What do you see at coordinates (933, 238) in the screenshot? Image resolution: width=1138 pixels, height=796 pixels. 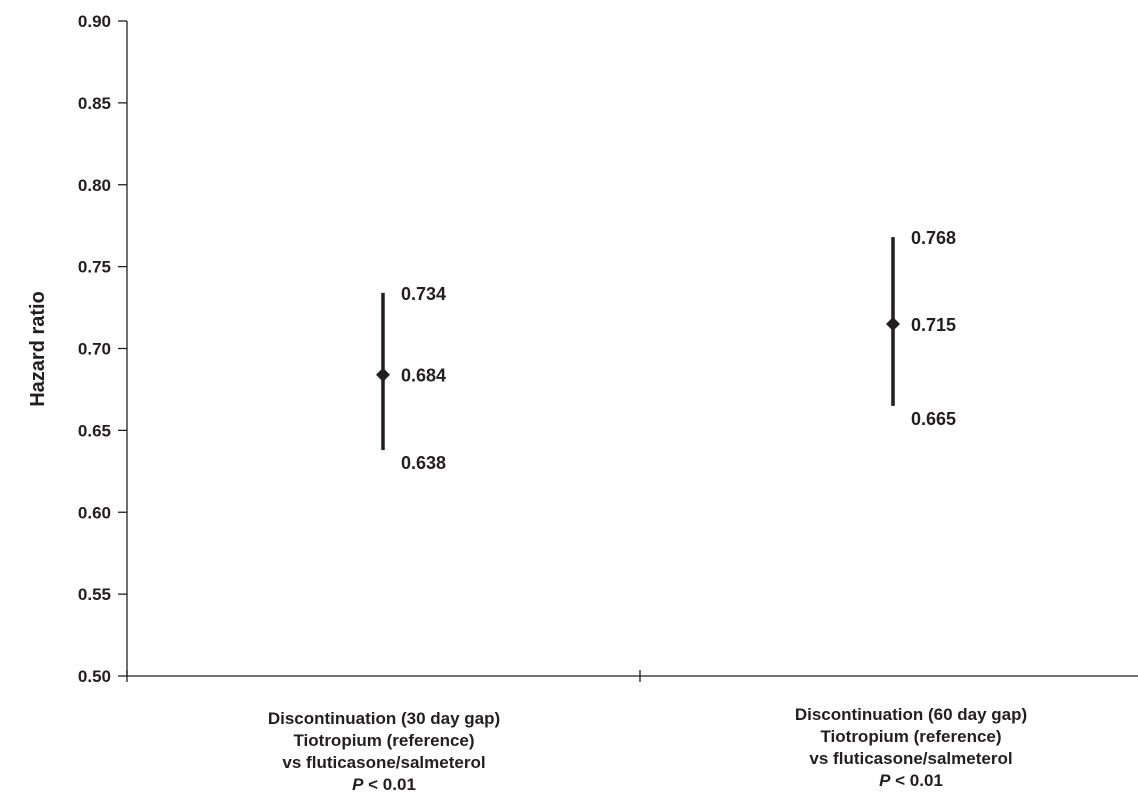 I see `upper-ci-label-2: 0.768` at bounding box center [933, 238].